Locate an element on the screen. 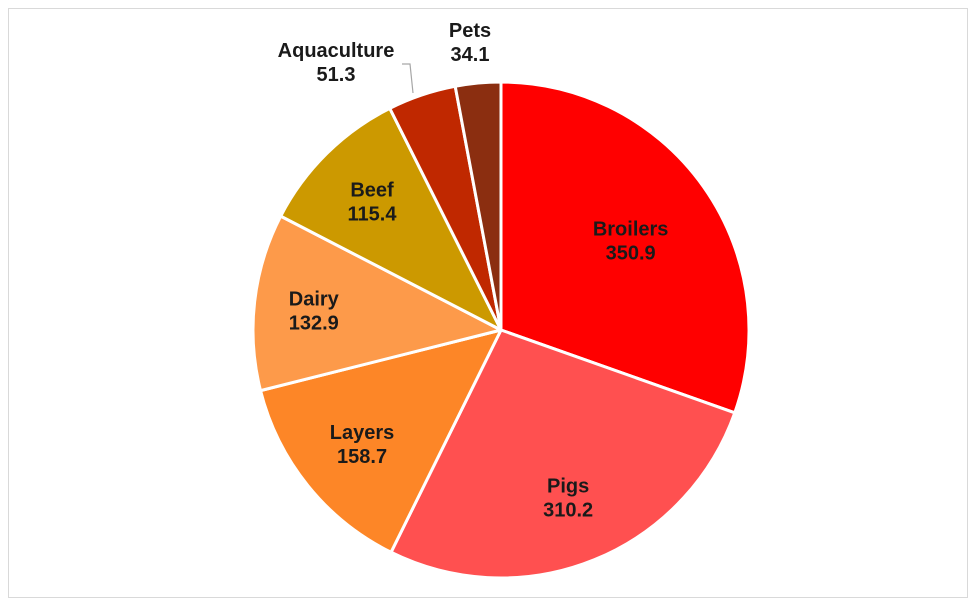 The image size is (977, 598). slice-value-beef: 115.4 is located at coordinates (373, 214).